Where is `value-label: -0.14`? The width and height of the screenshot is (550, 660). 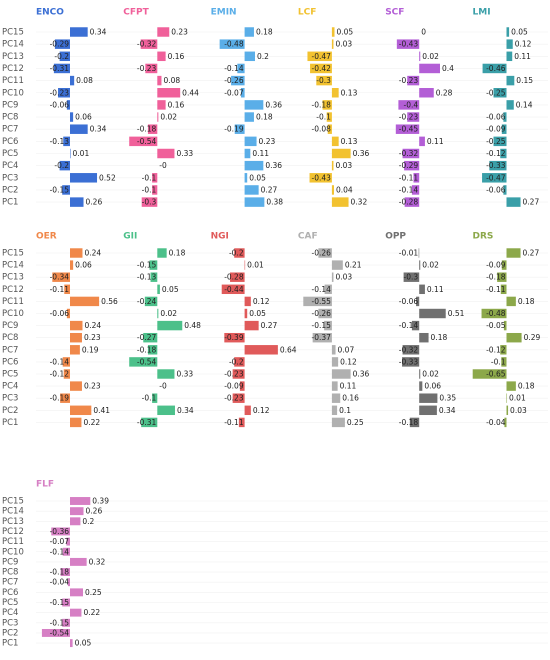 value-label: -0.14 is located at coordinates (321, 289).